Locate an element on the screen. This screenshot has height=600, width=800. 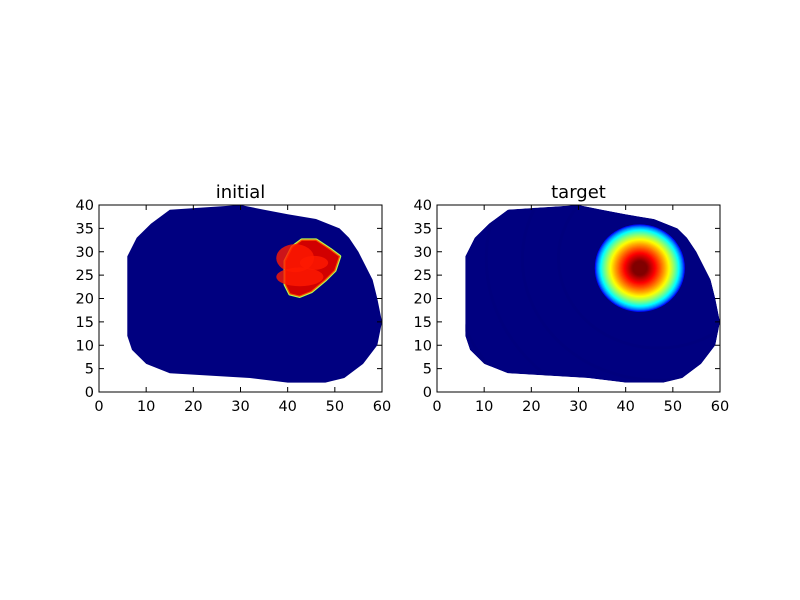
panel-title-target: target is located at coordinates (578, 192).